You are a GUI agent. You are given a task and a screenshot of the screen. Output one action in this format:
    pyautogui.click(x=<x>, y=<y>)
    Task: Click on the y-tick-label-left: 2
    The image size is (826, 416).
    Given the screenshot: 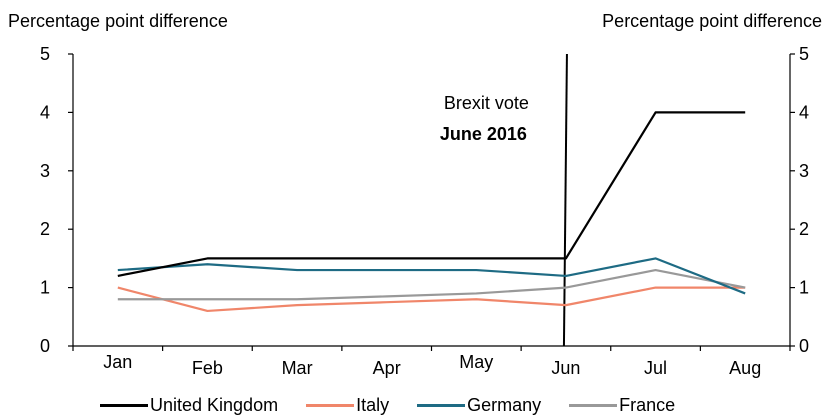 What is the action you would take?
    pyautogui.click(x=45, y=229)
    